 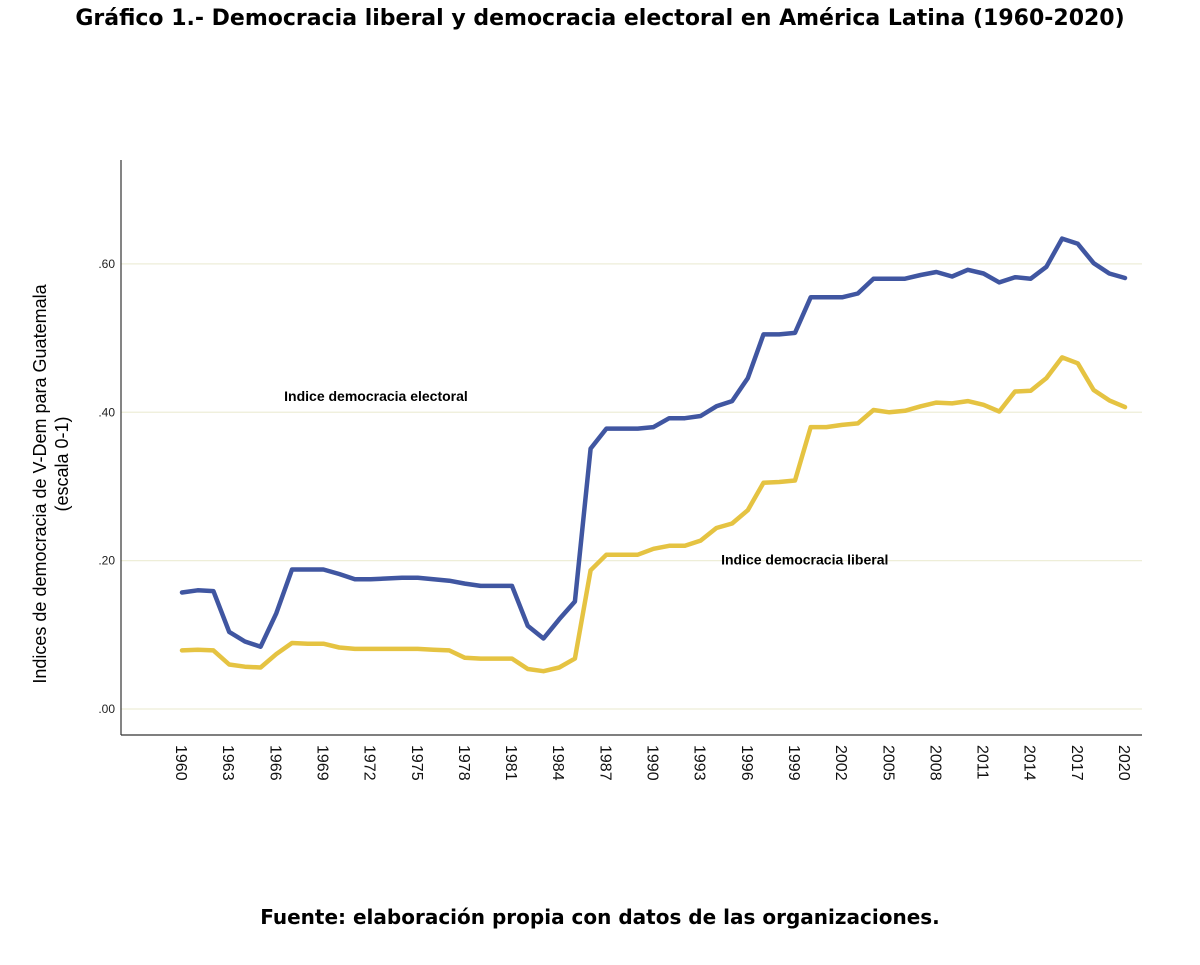 What do you see at coordinates (369, 763) in the screenshot?
I see `x-tick-label: 1972` at bounding box center [369, 763].